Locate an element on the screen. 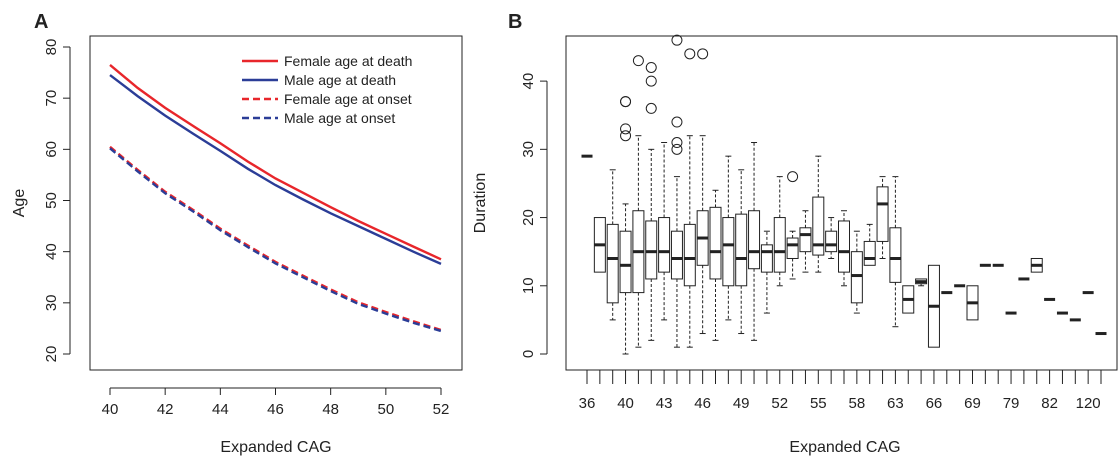  panel-b-y-tick-label: 40 is located at coordinates (528, 81).